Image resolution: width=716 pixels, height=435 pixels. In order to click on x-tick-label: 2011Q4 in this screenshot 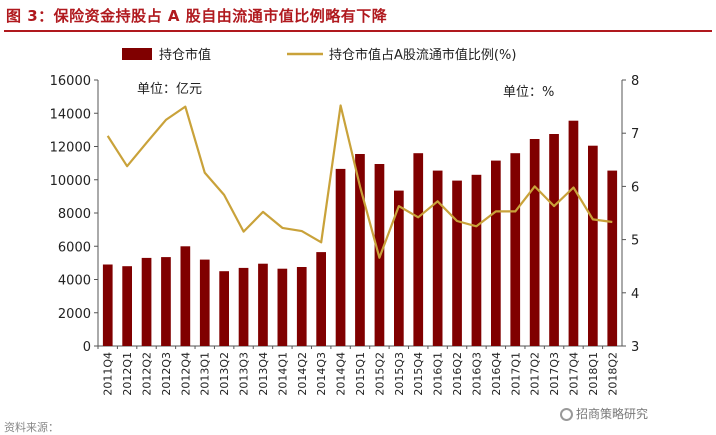, I will do `click(108, 374)`.